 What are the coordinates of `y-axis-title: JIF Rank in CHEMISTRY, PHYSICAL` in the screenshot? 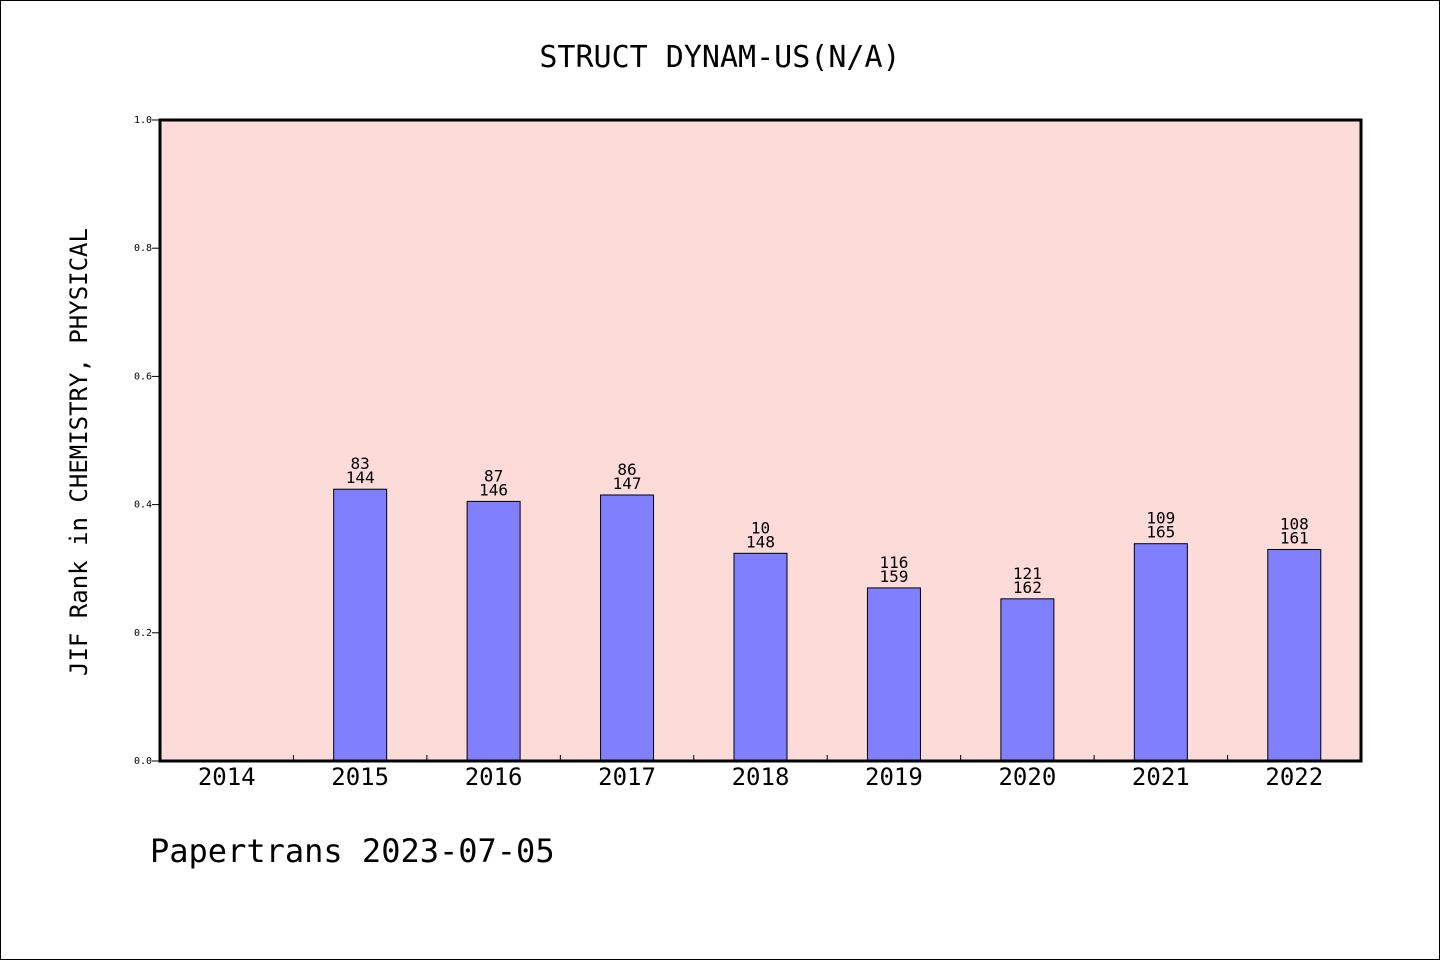 It's located at (79, 452).